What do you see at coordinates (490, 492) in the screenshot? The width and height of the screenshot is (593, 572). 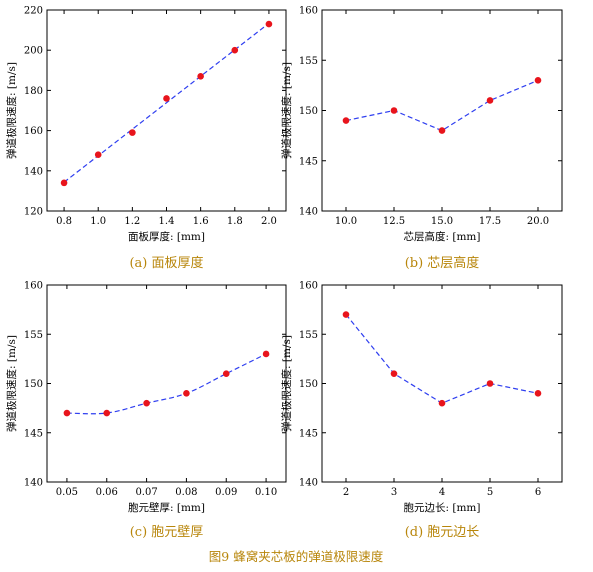 I see `x-tick-label: 5` at bounding box center [490, 492].